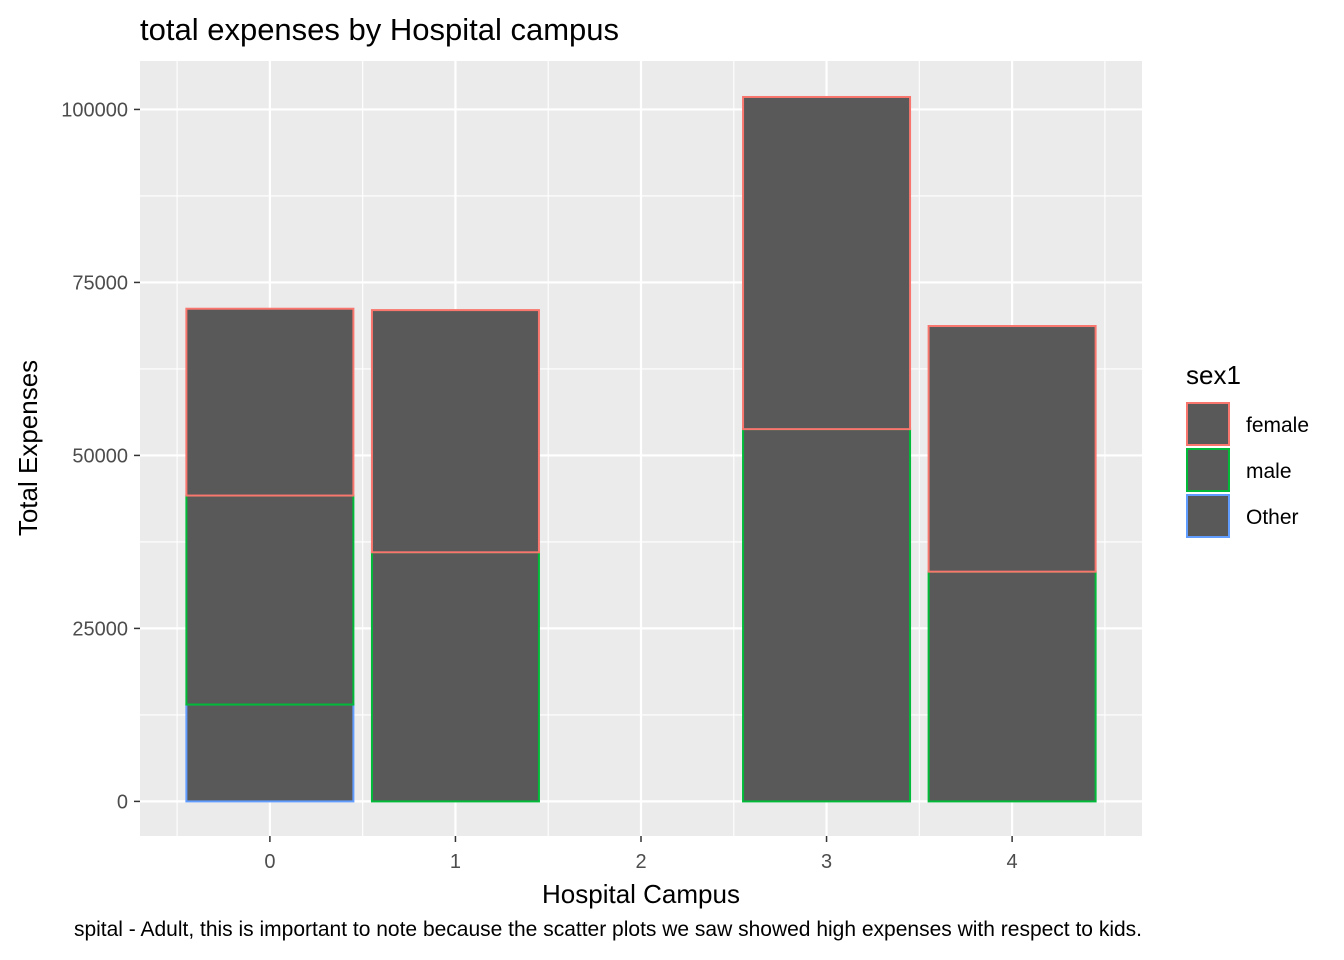  What do you see at coordinates (28, 448) in the screenshot?
I see `y-axis-title: Total Expenses` at bounding box center [28, 448].